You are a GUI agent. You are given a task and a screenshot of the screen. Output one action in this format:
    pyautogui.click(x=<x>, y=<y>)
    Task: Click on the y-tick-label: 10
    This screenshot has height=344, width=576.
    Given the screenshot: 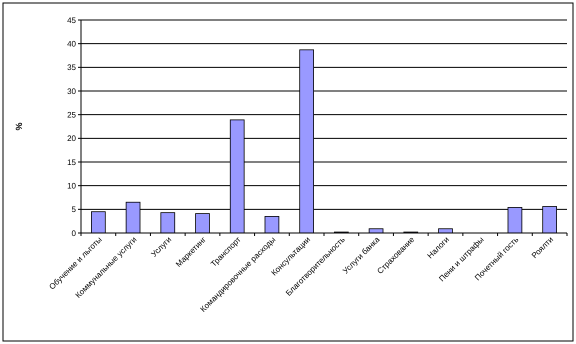 What is the action you would take?
    pyautogui.click(x=72, y=185)
    